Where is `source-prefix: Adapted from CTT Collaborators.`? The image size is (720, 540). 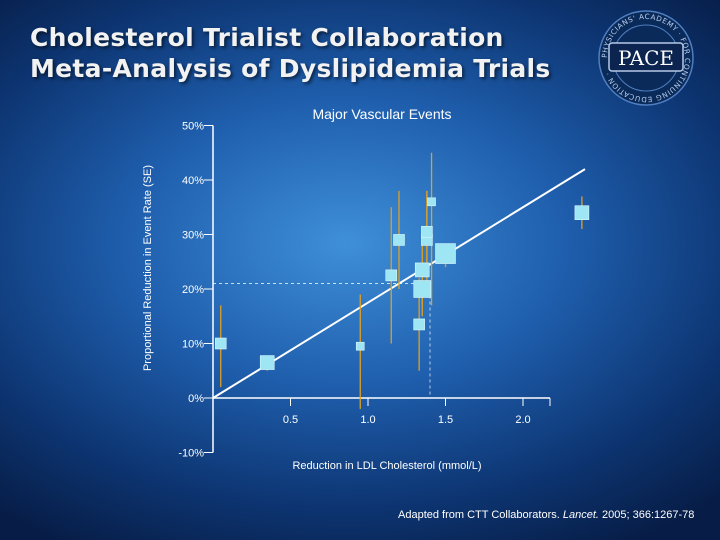 source-prefix: Adapted from CTT Collaborators. is located at coordinates (479, 515).